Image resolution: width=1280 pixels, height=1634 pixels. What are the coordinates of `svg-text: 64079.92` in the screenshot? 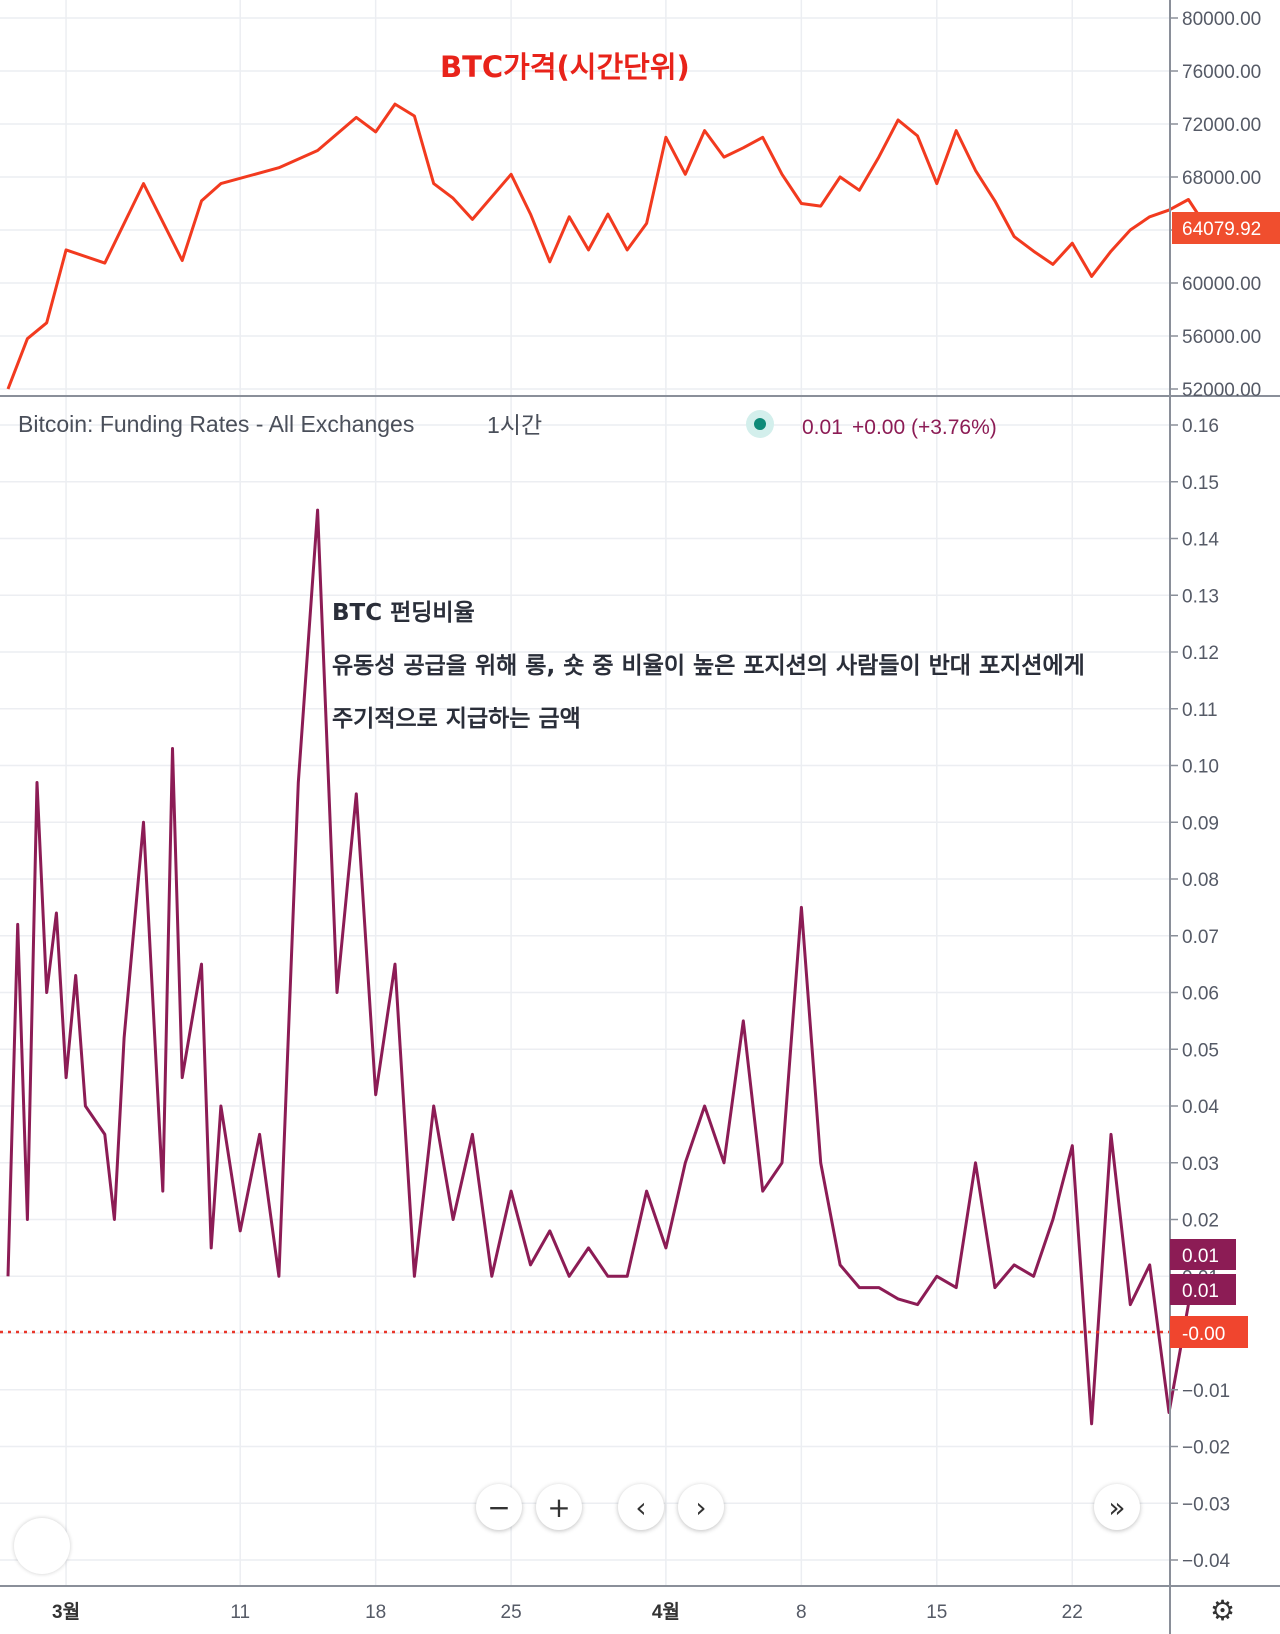 It's located at (1221, 229).